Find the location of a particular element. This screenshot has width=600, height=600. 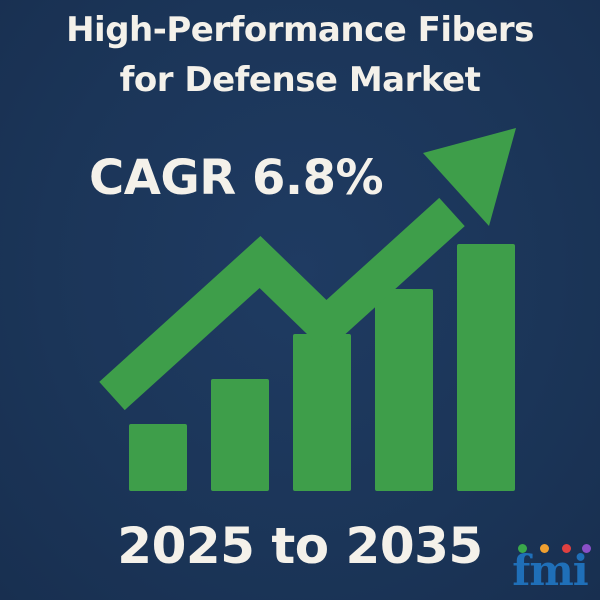

period-label: 2025 to 2035 is located at coordinates (300, 546).